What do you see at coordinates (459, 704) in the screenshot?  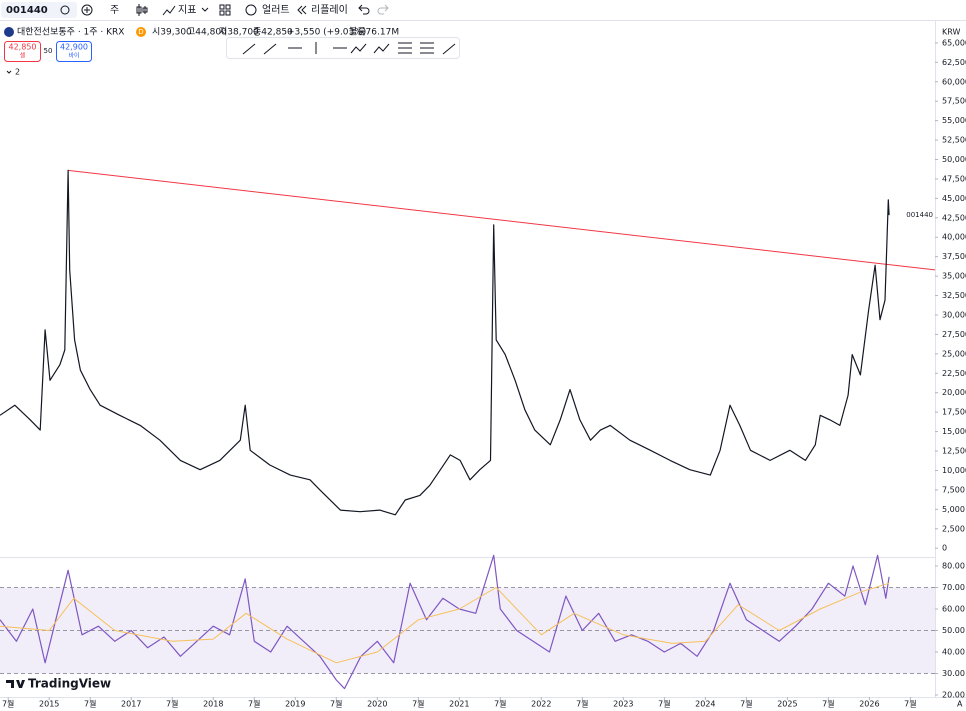 I see `x-tick-label: 2021` at bounding box center [459, 704].